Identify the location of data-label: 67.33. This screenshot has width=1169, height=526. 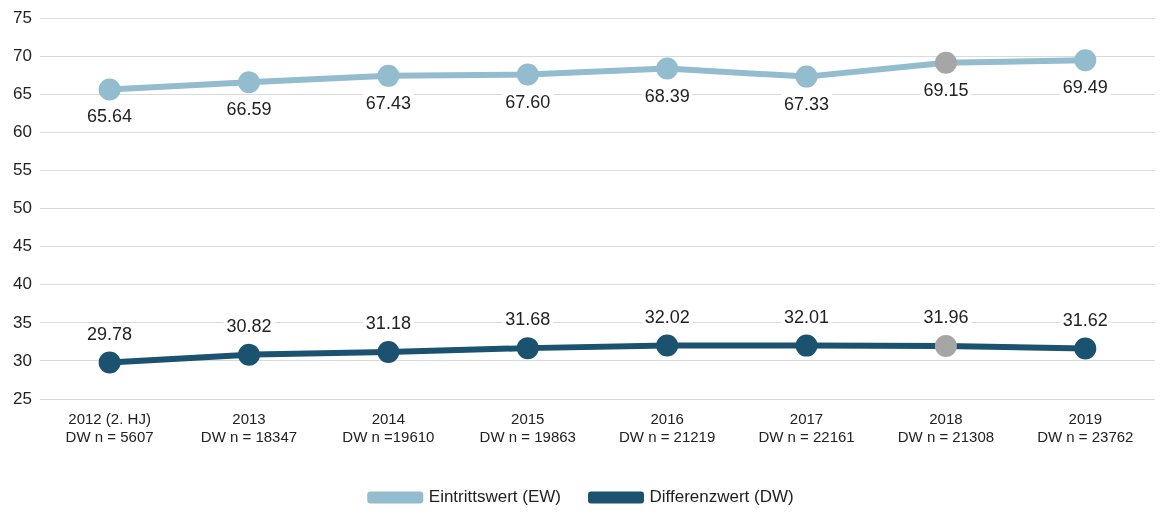
(807, 103).